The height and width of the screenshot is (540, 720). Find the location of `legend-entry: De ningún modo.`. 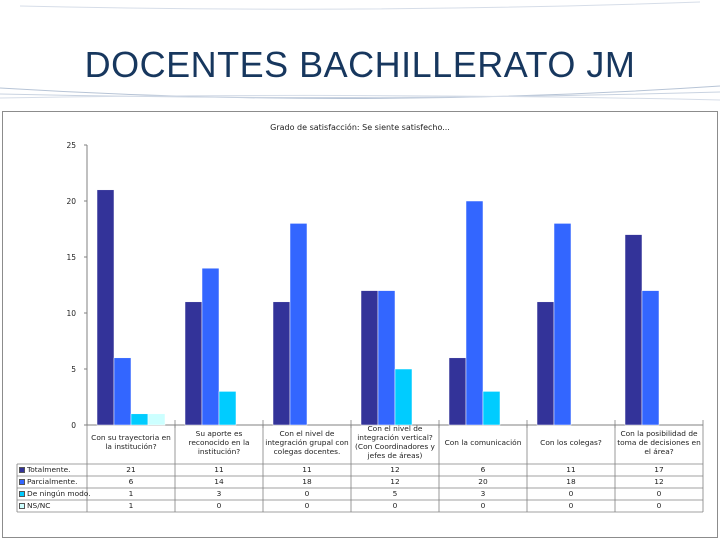

legend-entry: De ningún modo. is located at coordinates (54, 494).